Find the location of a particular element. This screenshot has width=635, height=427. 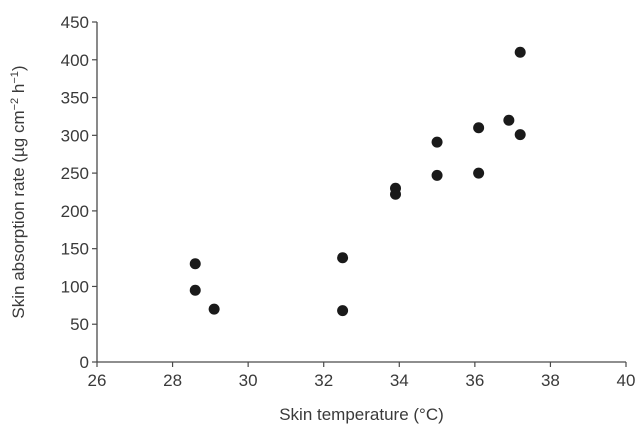

x-tick-label: 38 is located at coordinates (550, 380).